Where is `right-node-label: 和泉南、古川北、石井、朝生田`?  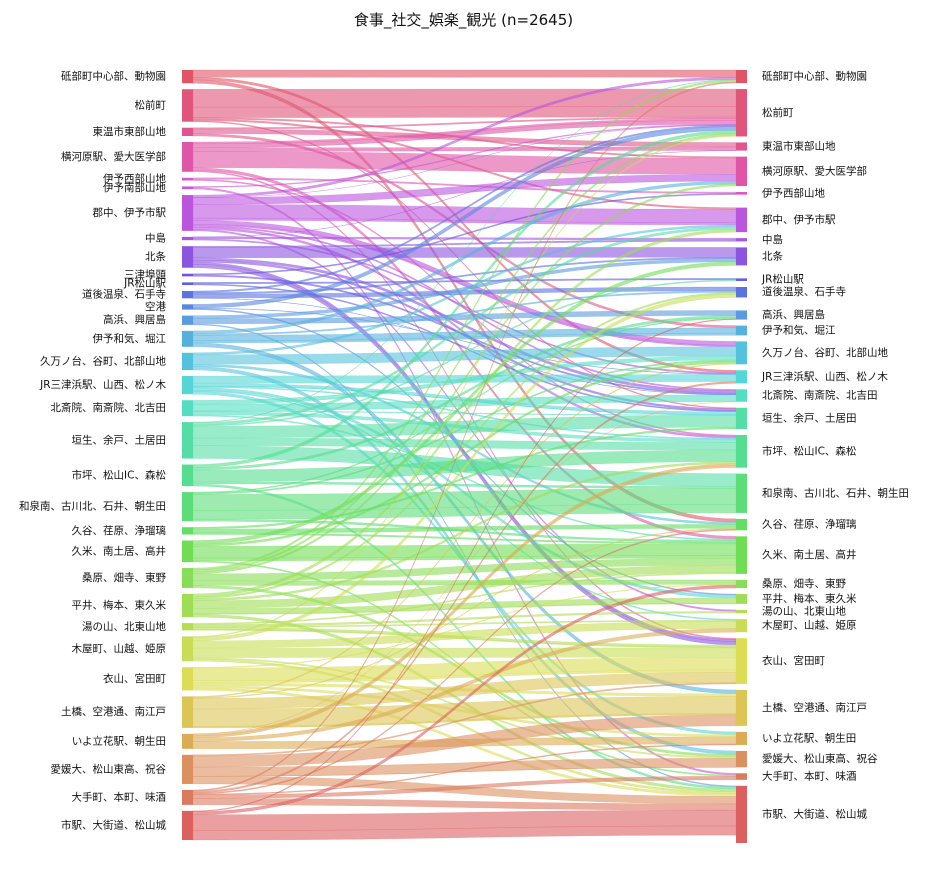
right-node-label: 和泉南、古川北、石井、朝生田 is located at coordinates (835, 492).